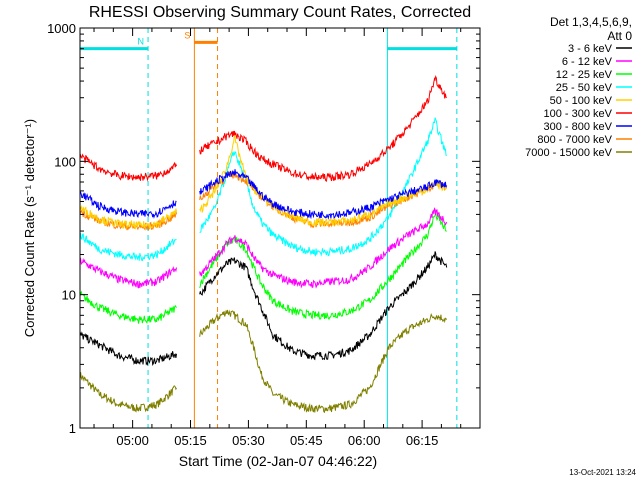  I want to click on legend-label: 3 - 6 keV, so click(590, 49).